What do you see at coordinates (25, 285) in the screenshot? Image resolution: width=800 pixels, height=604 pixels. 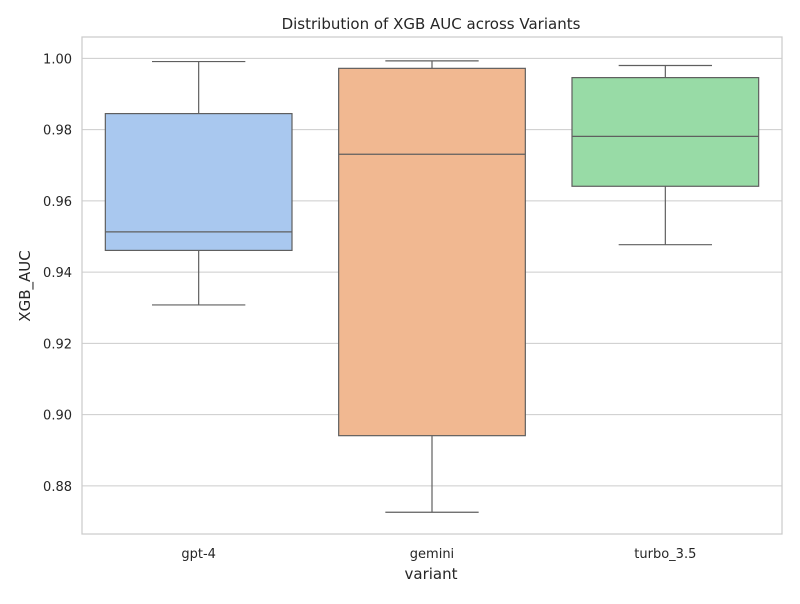 I see `y-axis-label: XGB_AUC` at bounding box center [25, 285].